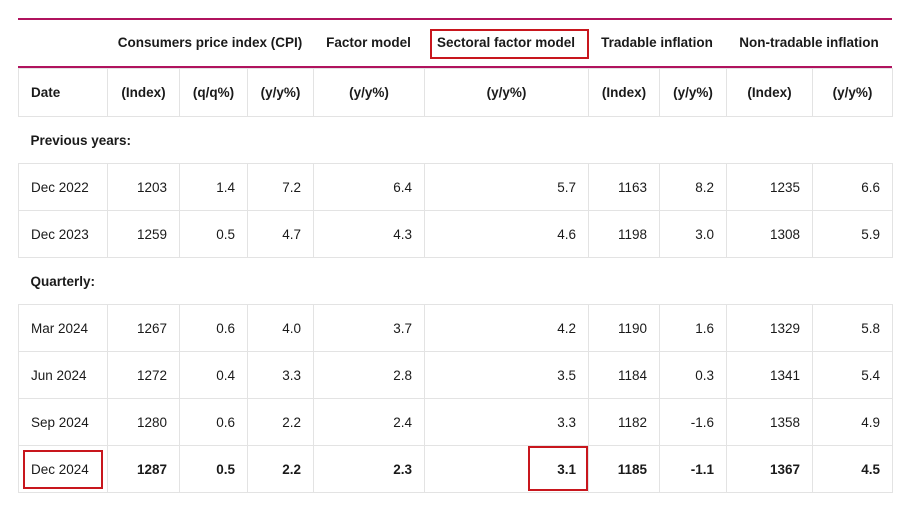 This screenshot has width=900, height=513. I want to click on cell-tradable-index: 1184, so click(624, 375).